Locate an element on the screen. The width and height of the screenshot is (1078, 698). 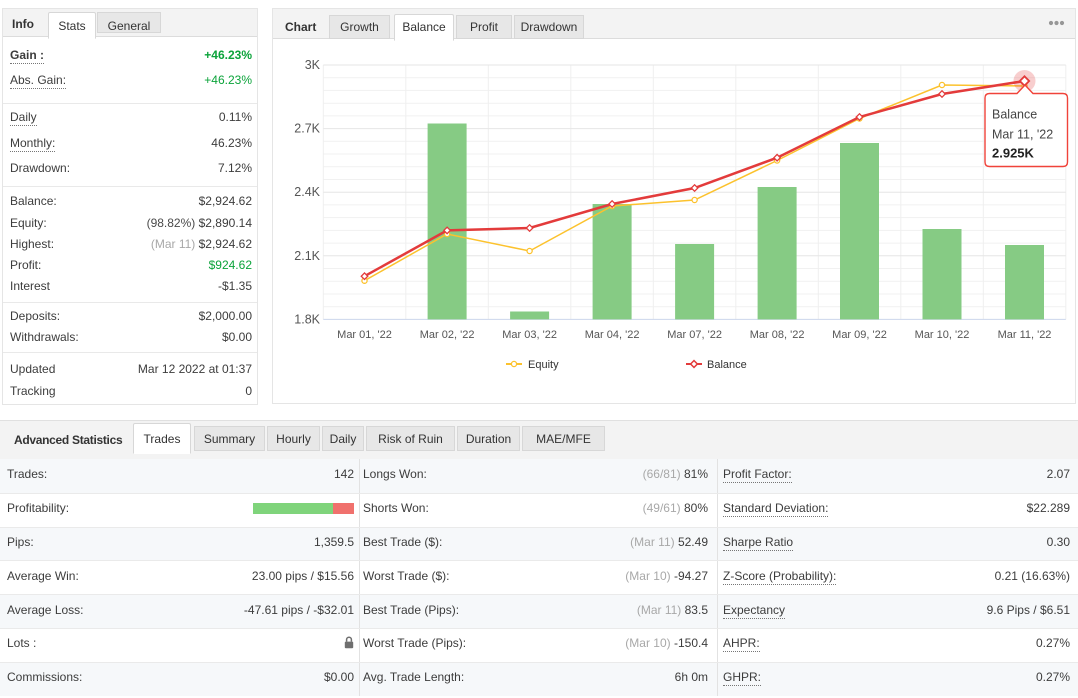
svg-text: Mar 08, '22 is located at coordinates (777, 335).